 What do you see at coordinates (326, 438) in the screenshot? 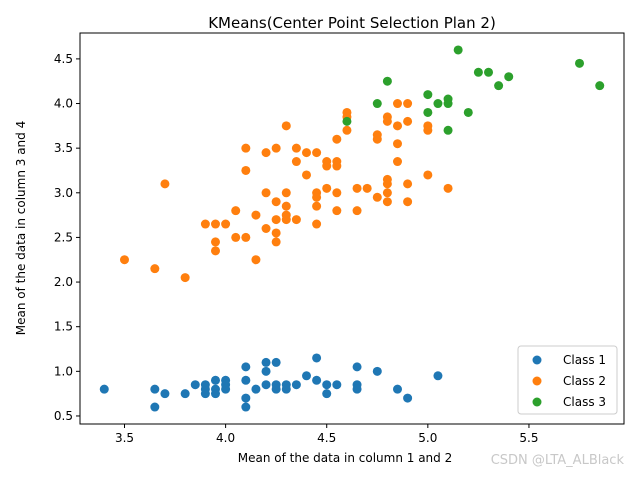
I see `x-tick-label: 4.5` at bounding box center [326, 438].